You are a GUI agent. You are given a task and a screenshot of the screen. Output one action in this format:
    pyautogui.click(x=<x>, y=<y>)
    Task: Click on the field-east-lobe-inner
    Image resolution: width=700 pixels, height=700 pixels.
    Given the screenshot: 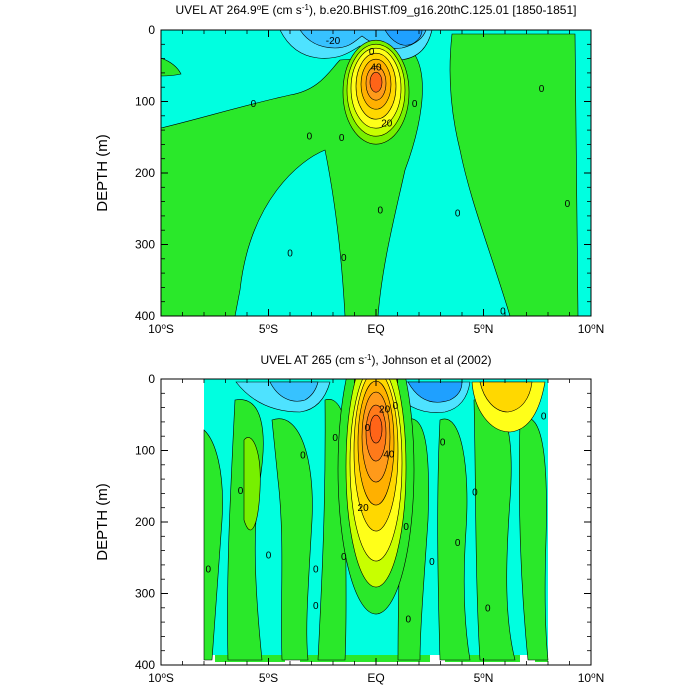 What is the action you would take?
    pyautogui.click(x=506, y=397)
    